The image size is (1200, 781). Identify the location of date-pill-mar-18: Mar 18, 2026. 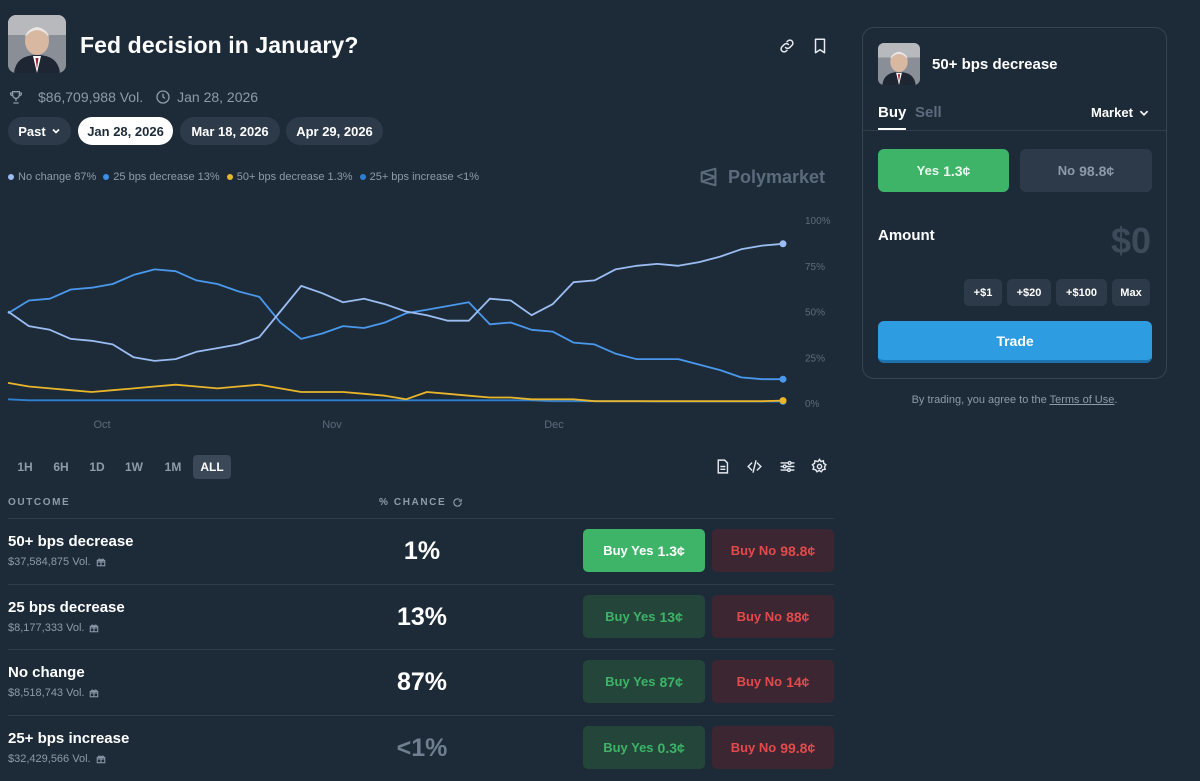
(230, 131).